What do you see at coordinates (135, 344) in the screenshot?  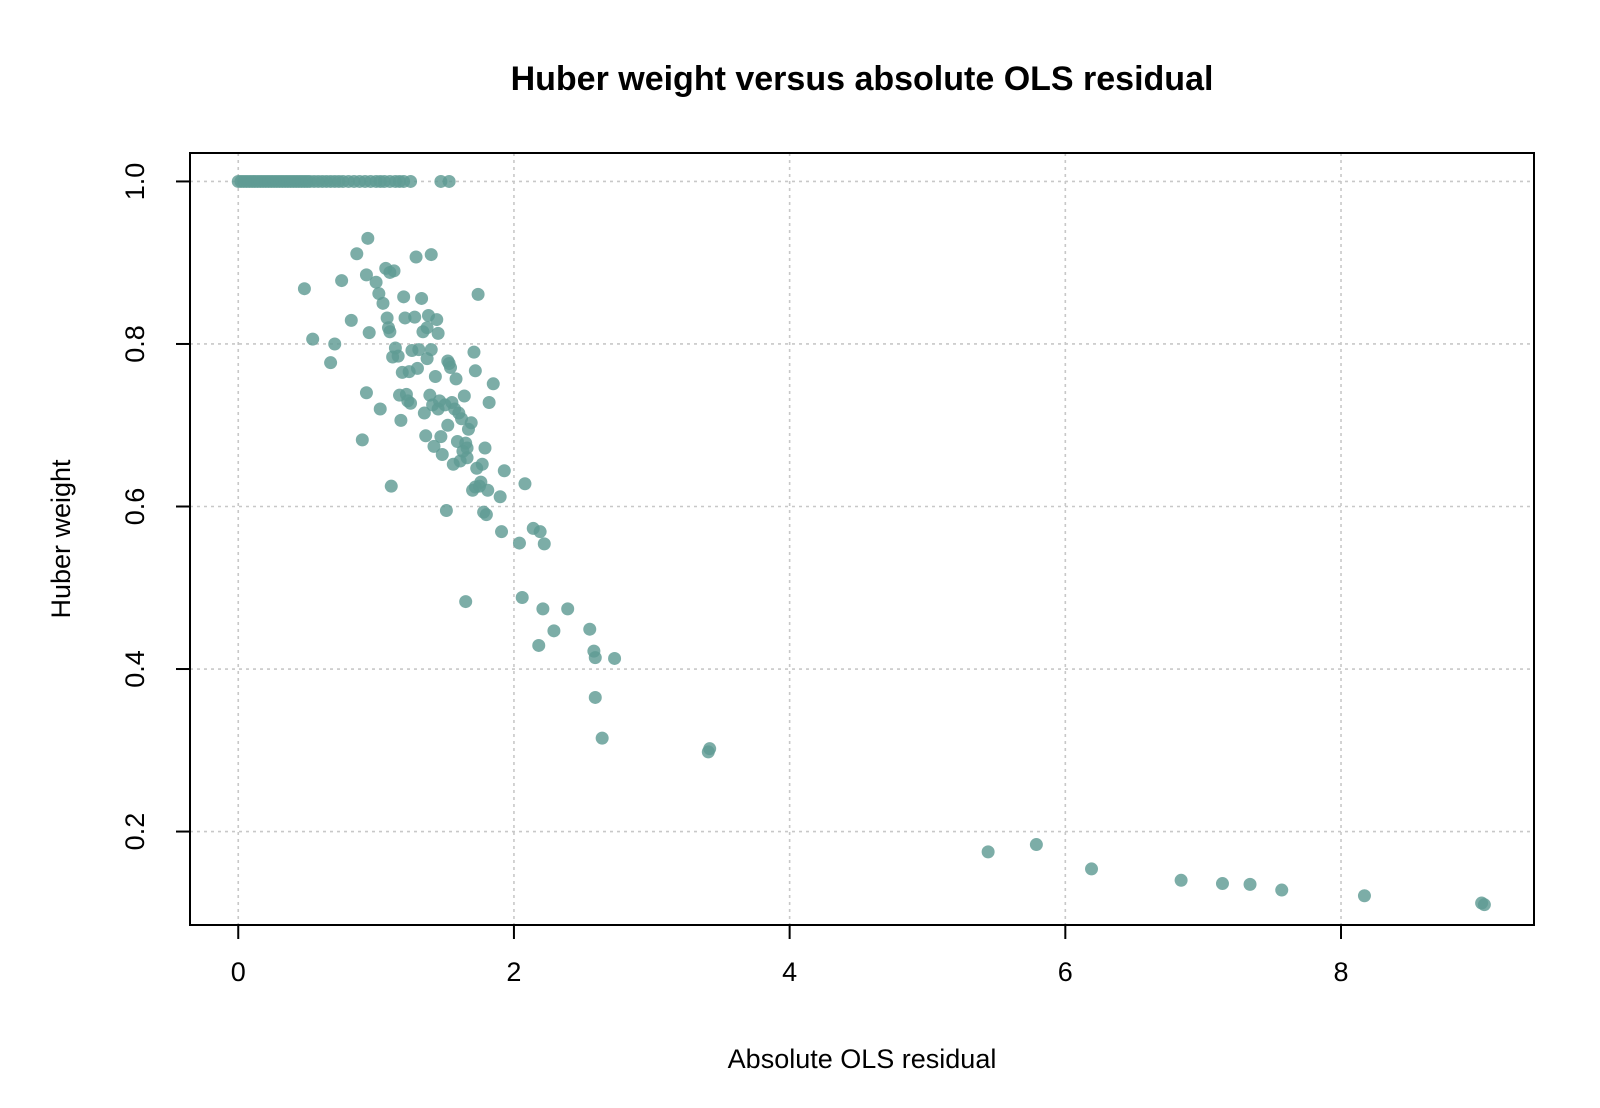 I see `y-tick-label: 0.8` at bounding box center [135, 344].